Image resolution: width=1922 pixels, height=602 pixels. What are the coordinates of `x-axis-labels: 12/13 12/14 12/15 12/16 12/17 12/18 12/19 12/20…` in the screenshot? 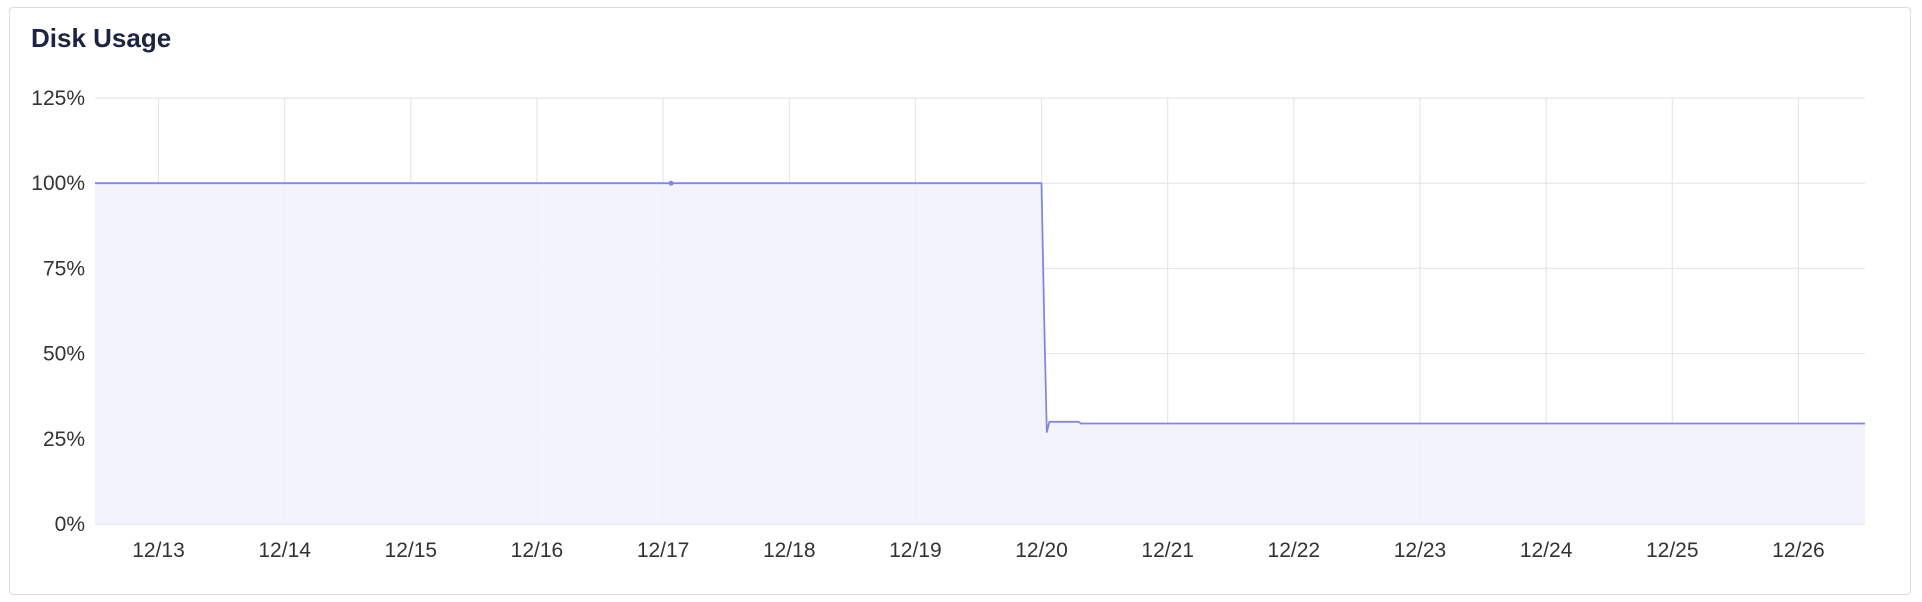 It's located at (978, 550).